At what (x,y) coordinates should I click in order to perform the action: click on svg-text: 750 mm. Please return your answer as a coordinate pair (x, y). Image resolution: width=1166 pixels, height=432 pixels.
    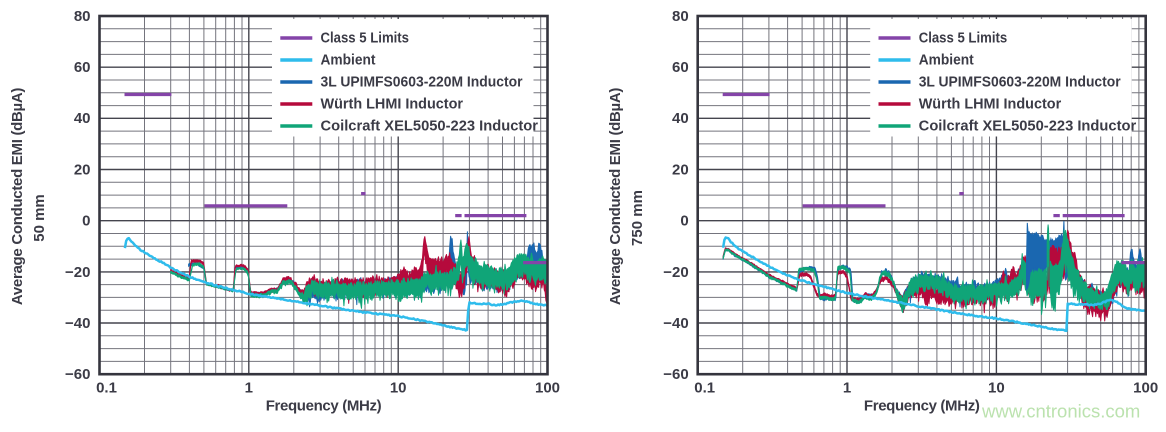
    Looking at the image, I should click on (637, 218).